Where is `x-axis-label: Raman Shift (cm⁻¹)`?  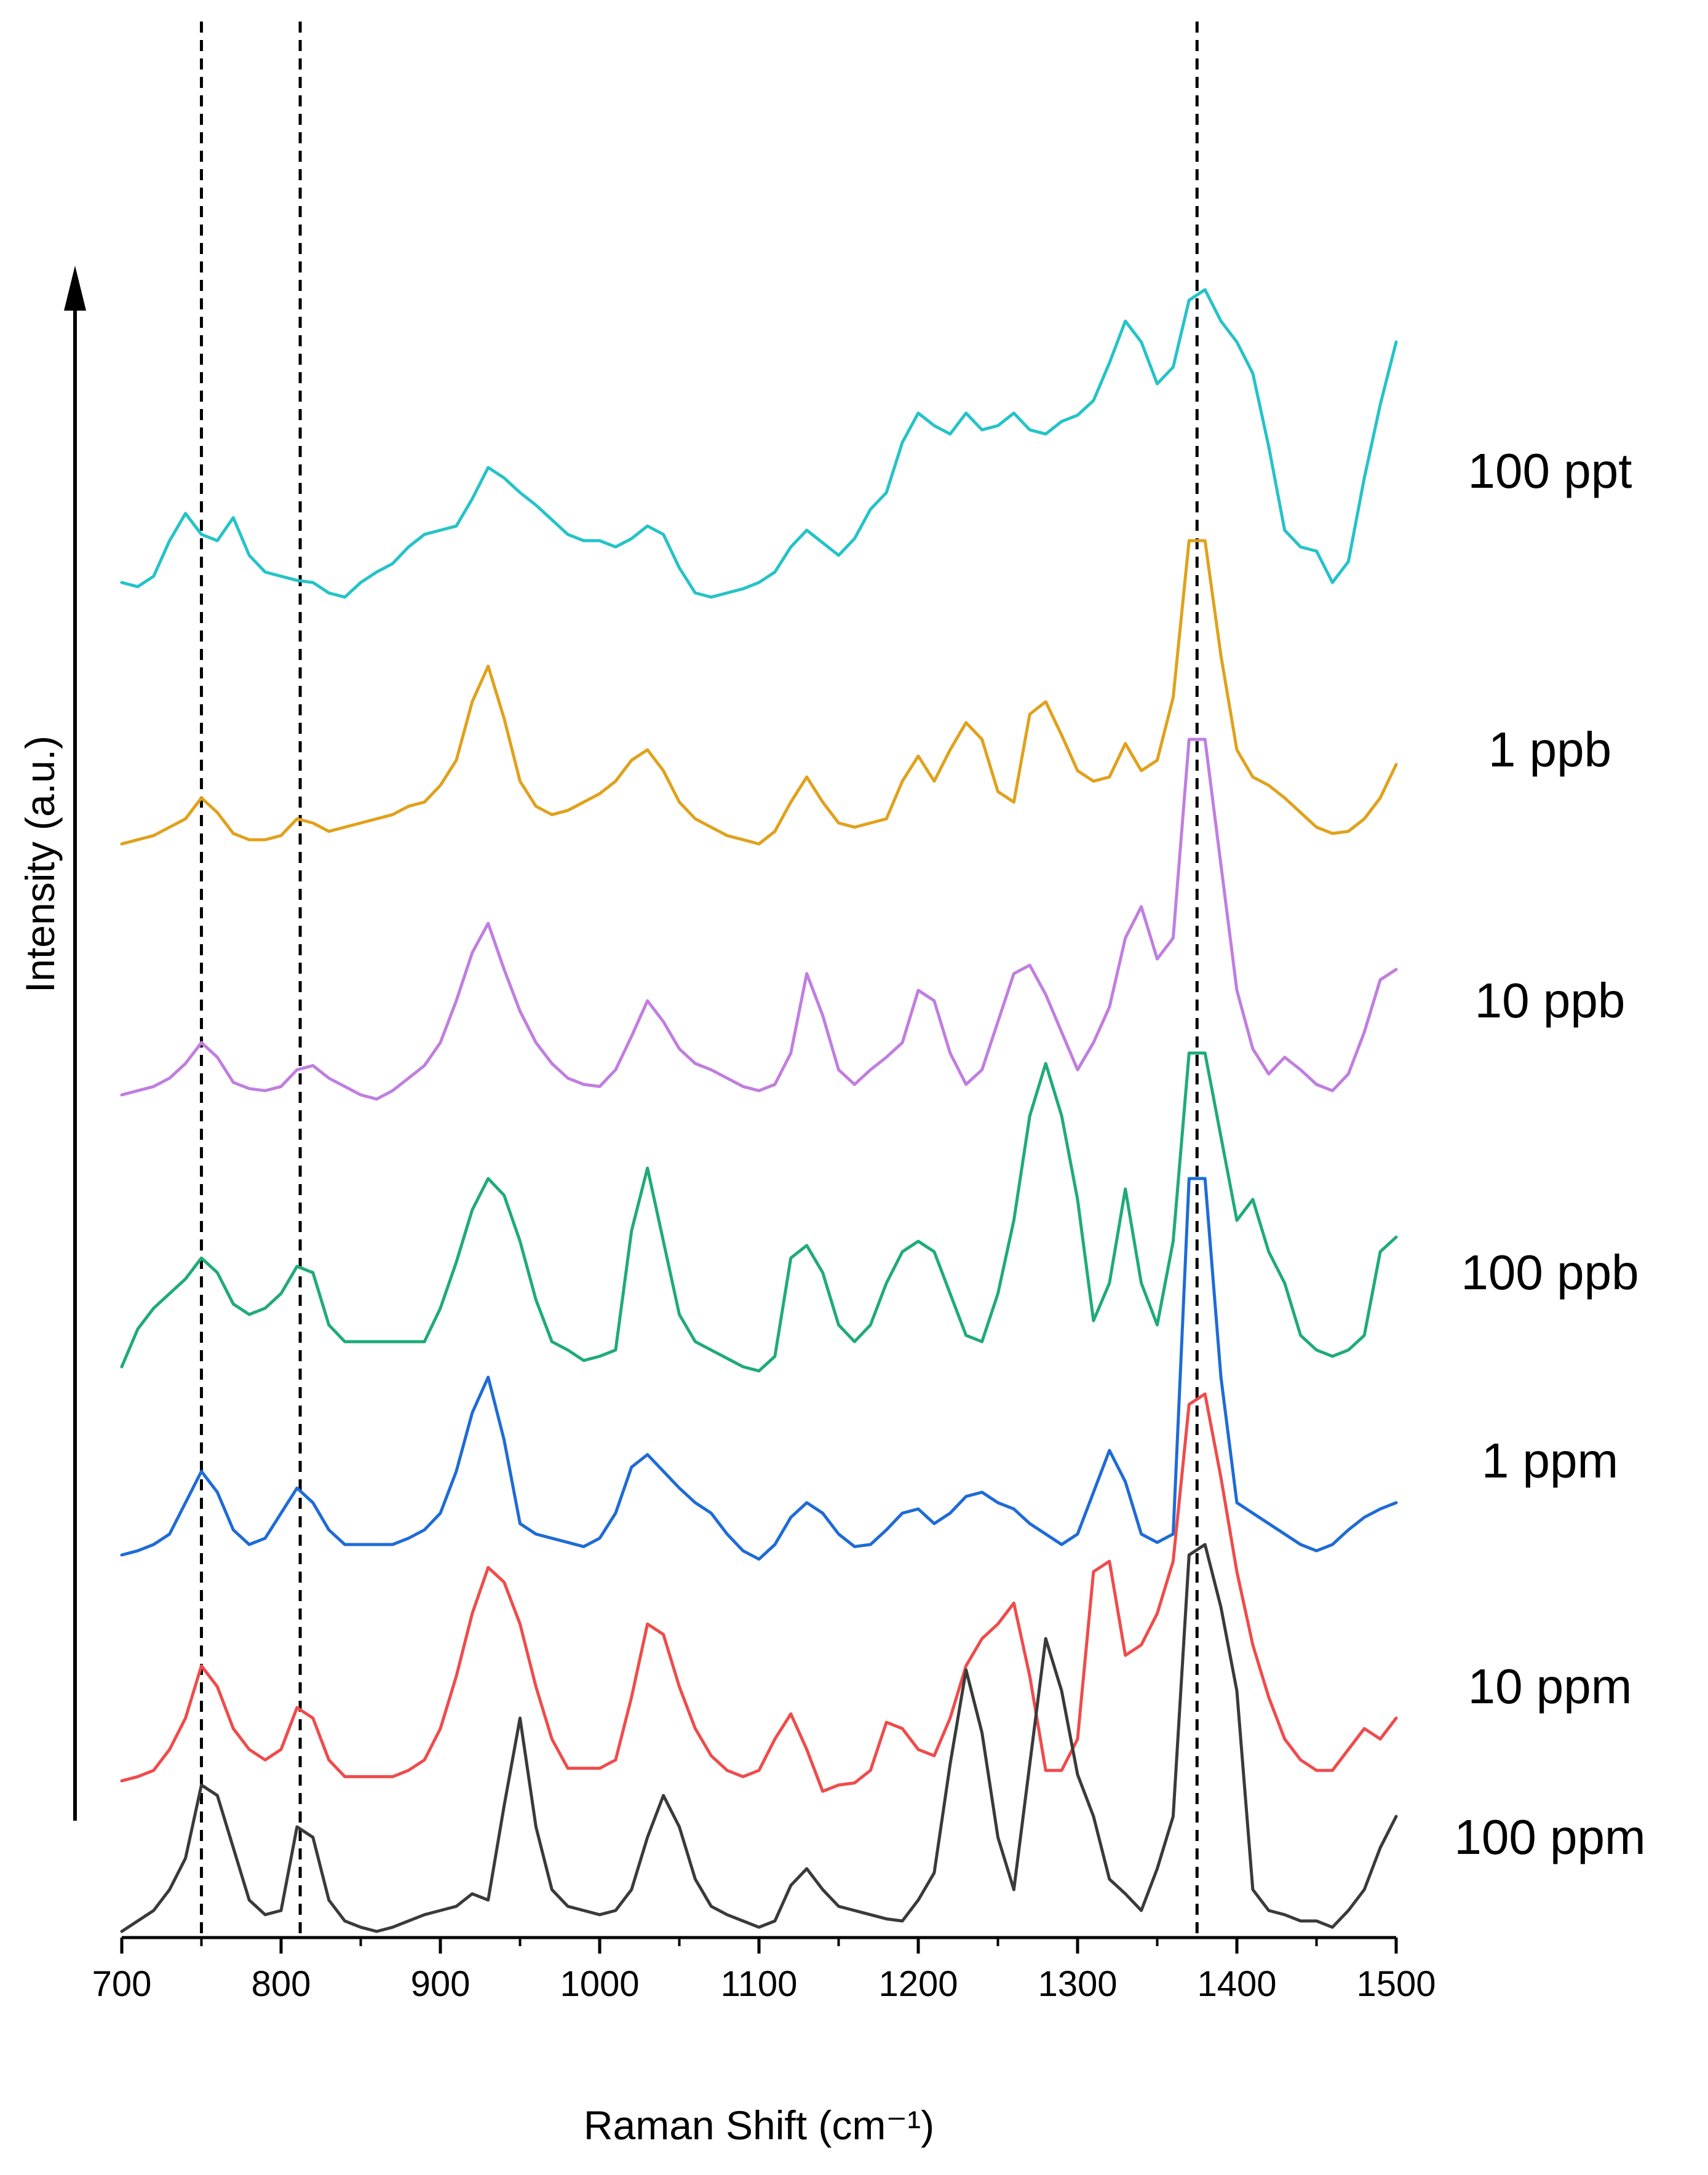
x-axis-label: Raman Shift (cm⁻¹) is located at coordinates (759, 2125).